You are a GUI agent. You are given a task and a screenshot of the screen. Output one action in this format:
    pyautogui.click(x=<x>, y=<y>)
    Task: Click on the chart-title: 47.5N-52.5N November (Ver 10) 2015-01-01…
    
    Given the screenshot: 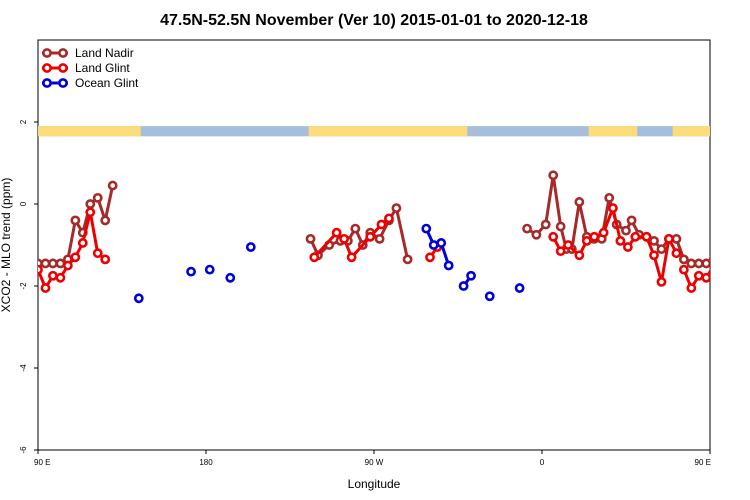 What is the action you would take?
    pyautogui.click(x=374, y=20)
    